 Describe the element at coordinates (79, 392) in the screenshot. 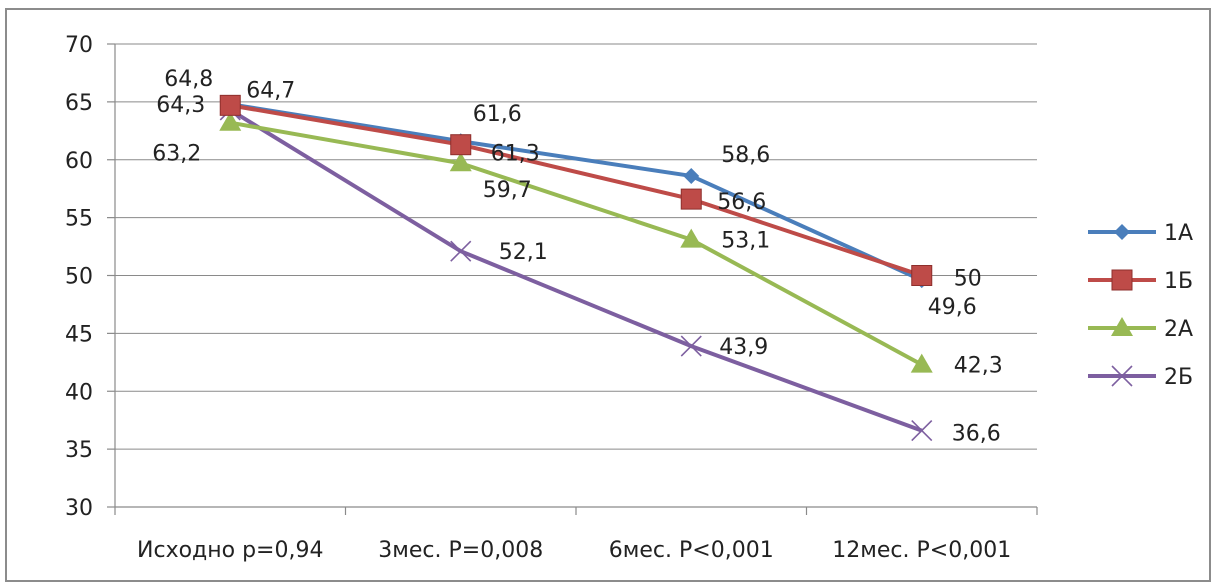

I see `y-tick-label: 40` at that location.